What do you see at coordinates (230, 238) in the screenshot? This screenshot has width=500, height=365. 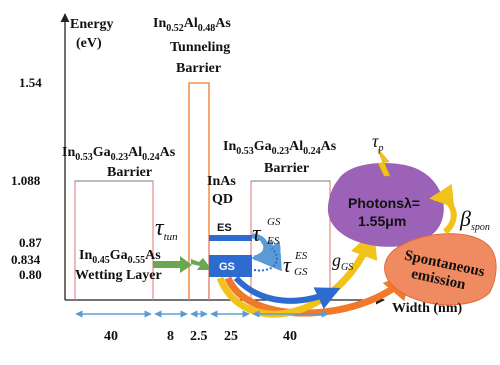 I see `es-level` at bounding box center [230, 238].